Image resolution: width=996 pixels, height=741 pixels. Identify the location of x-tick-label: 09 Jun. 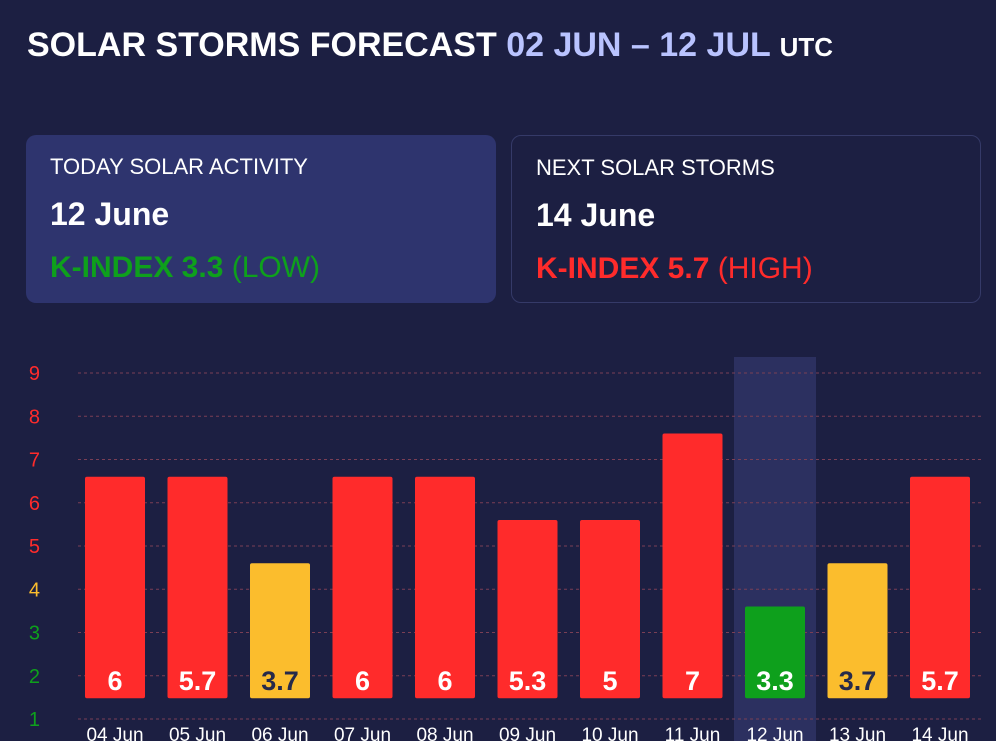
(527, 733).